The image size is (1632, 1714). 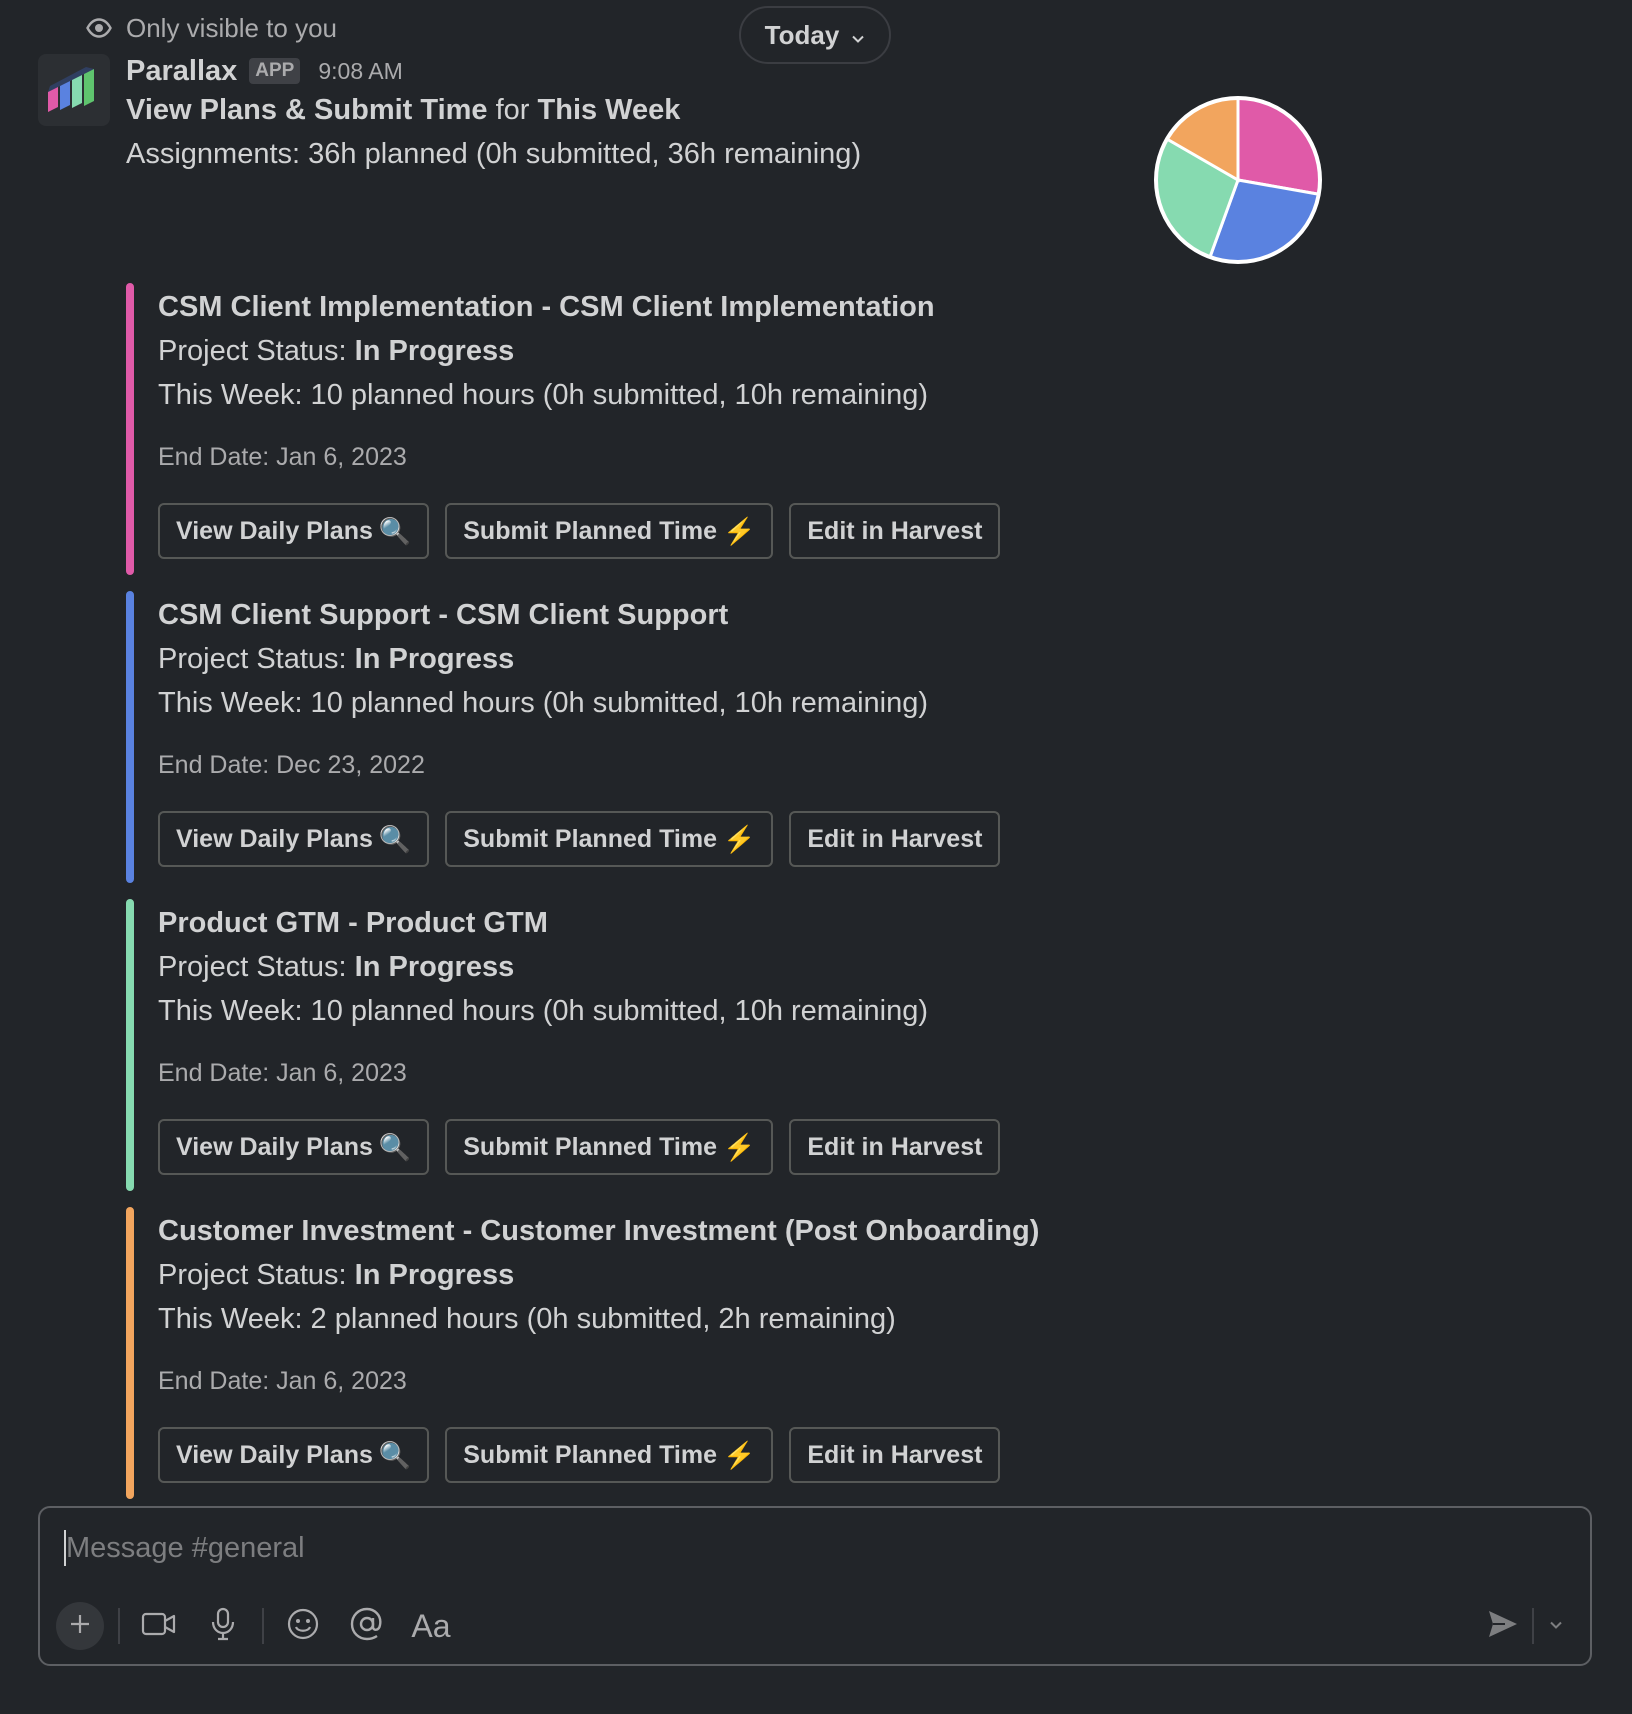 What do you see at coordinates (802, 34) in the screenshot?
I see `date-divider-label: Today` at bounding box center [802, 34].